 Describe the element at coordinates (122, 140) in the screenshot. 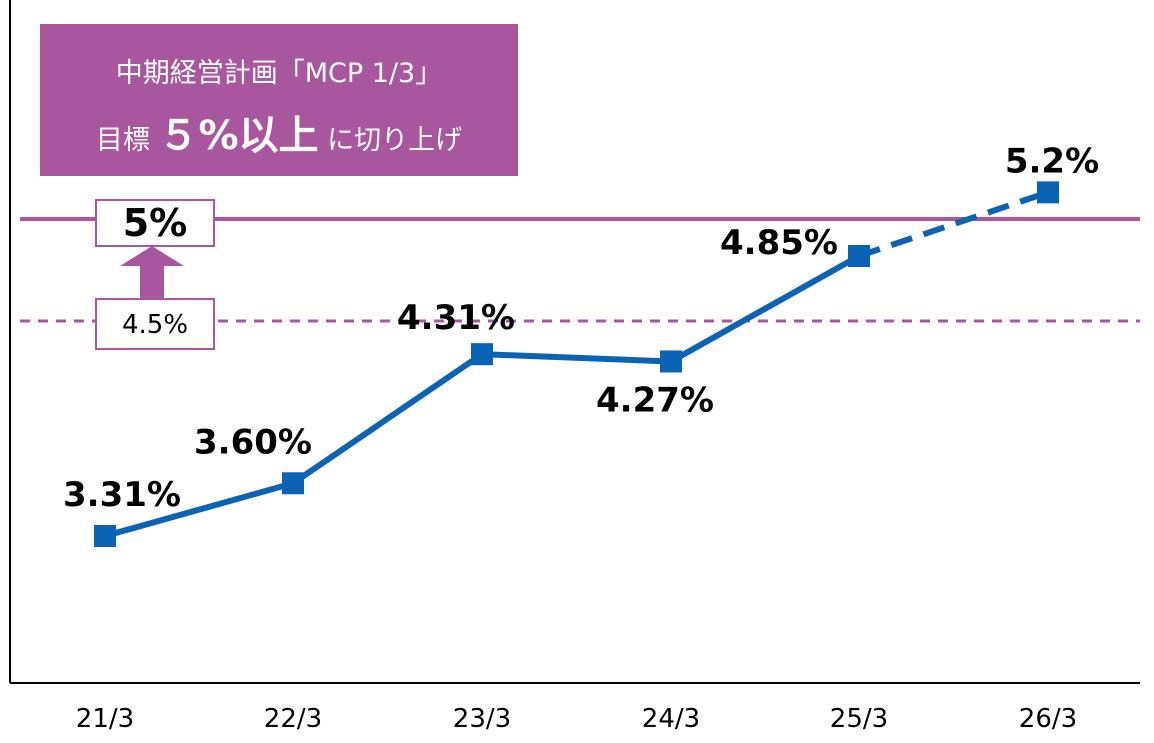

I see `banner-prefix: 目標` at that location.